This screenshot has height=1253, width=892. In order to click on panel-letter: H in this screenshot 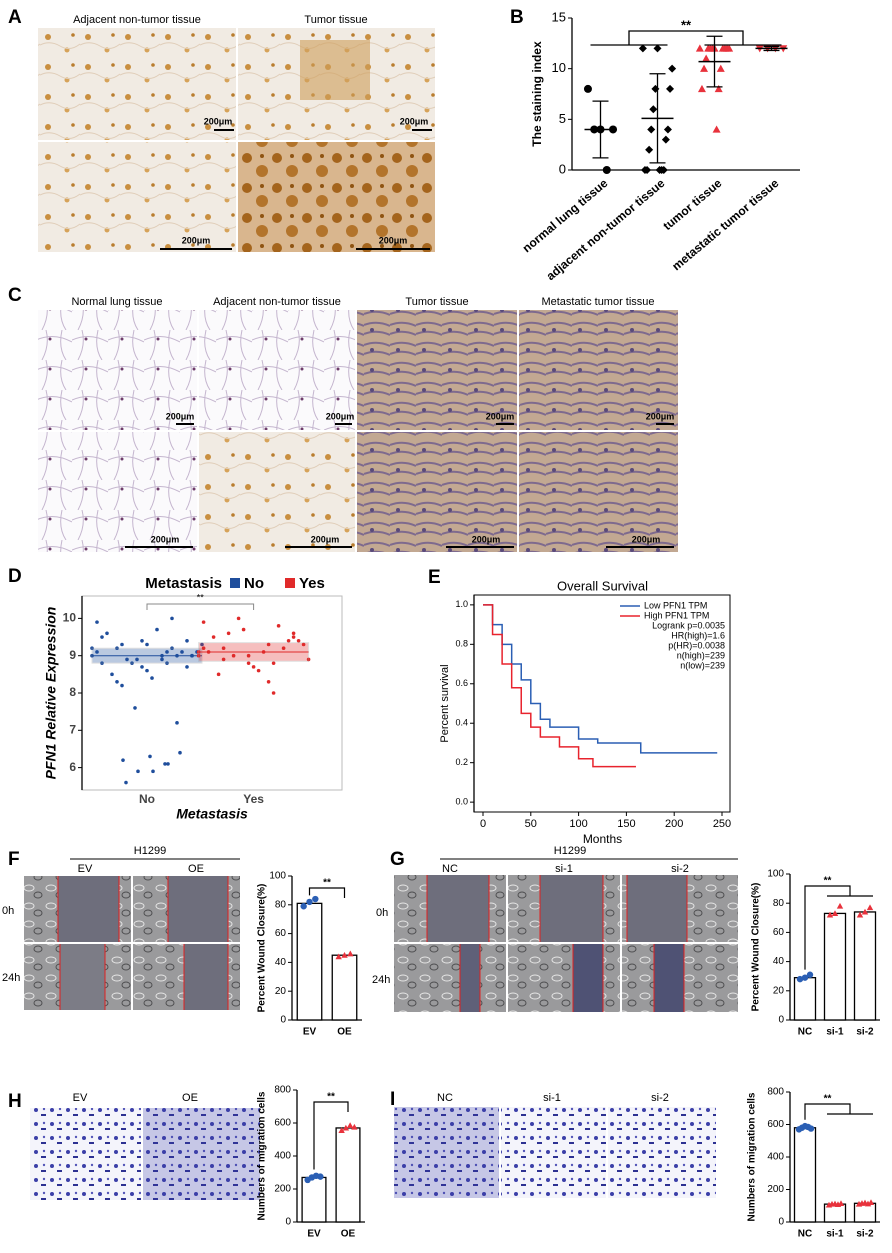, I will do `click(15, 1101)`.